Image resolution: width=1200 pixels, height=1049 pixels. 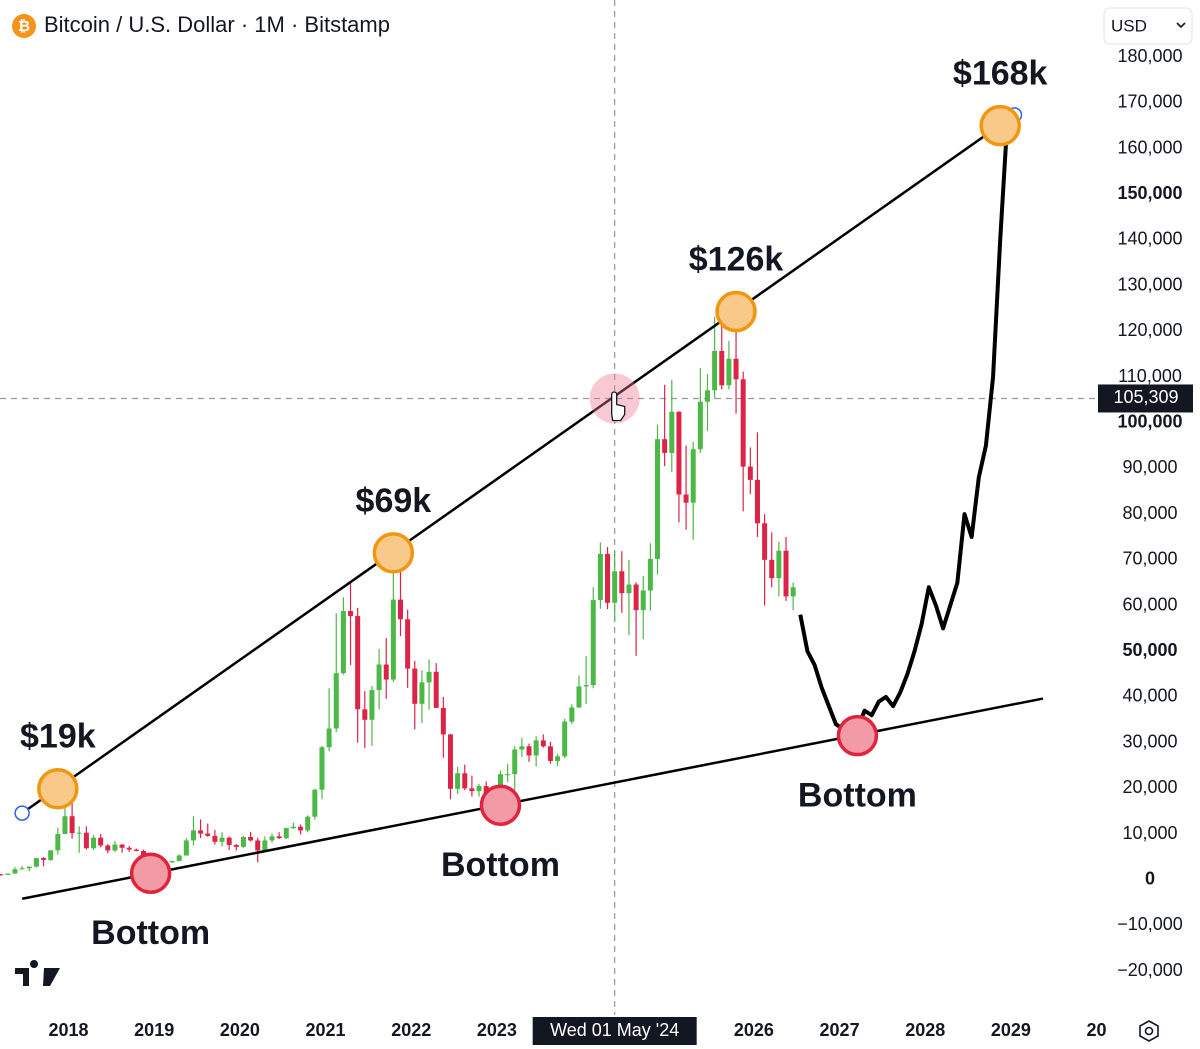 What do you see at coordinates (754, 1030) in the screenshot?
I see `x-tick-label: 2026` at bounding box center [754, 1030].